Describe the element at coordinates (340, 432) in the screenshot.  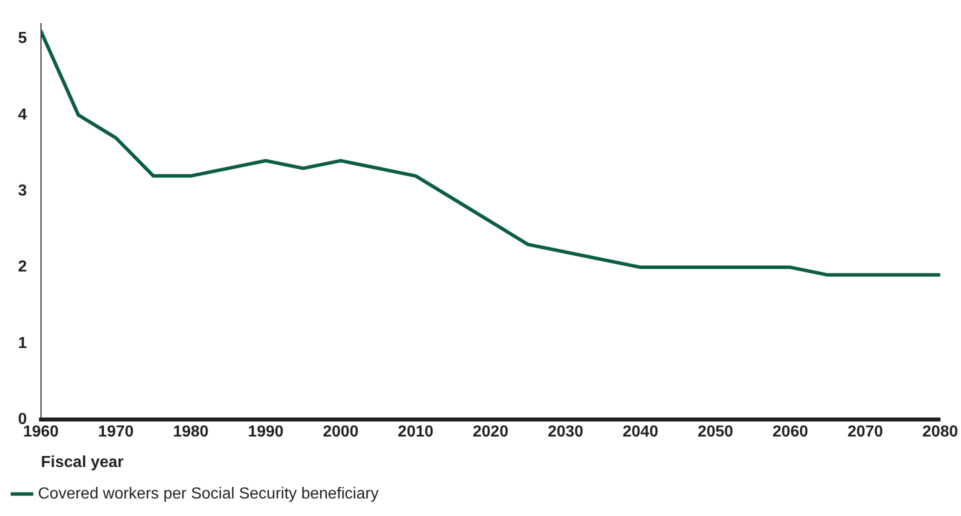
I see `x-tick-label: 2000` at that location.